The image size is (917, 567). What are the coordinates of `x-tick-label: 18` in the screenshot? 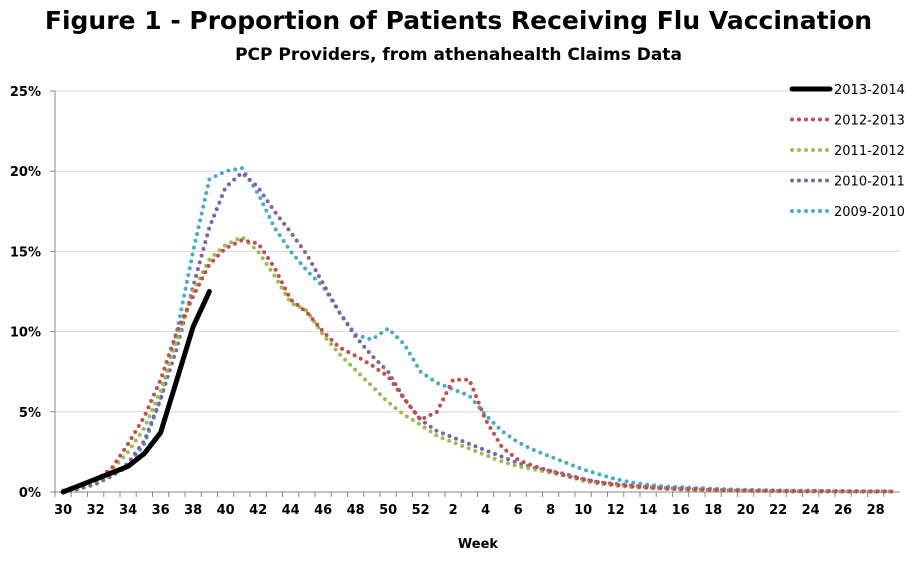 It's located at (713, 510).